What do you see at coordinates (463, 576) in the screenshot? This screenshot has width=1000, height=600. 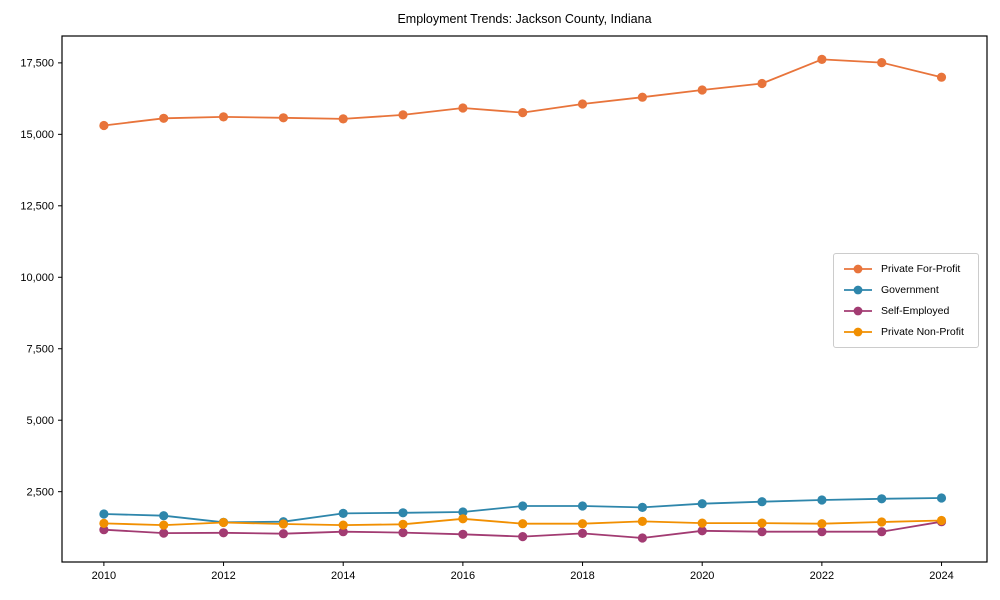 I see `x-axis-tick-label: 2016` at bounding box center [463, 576].